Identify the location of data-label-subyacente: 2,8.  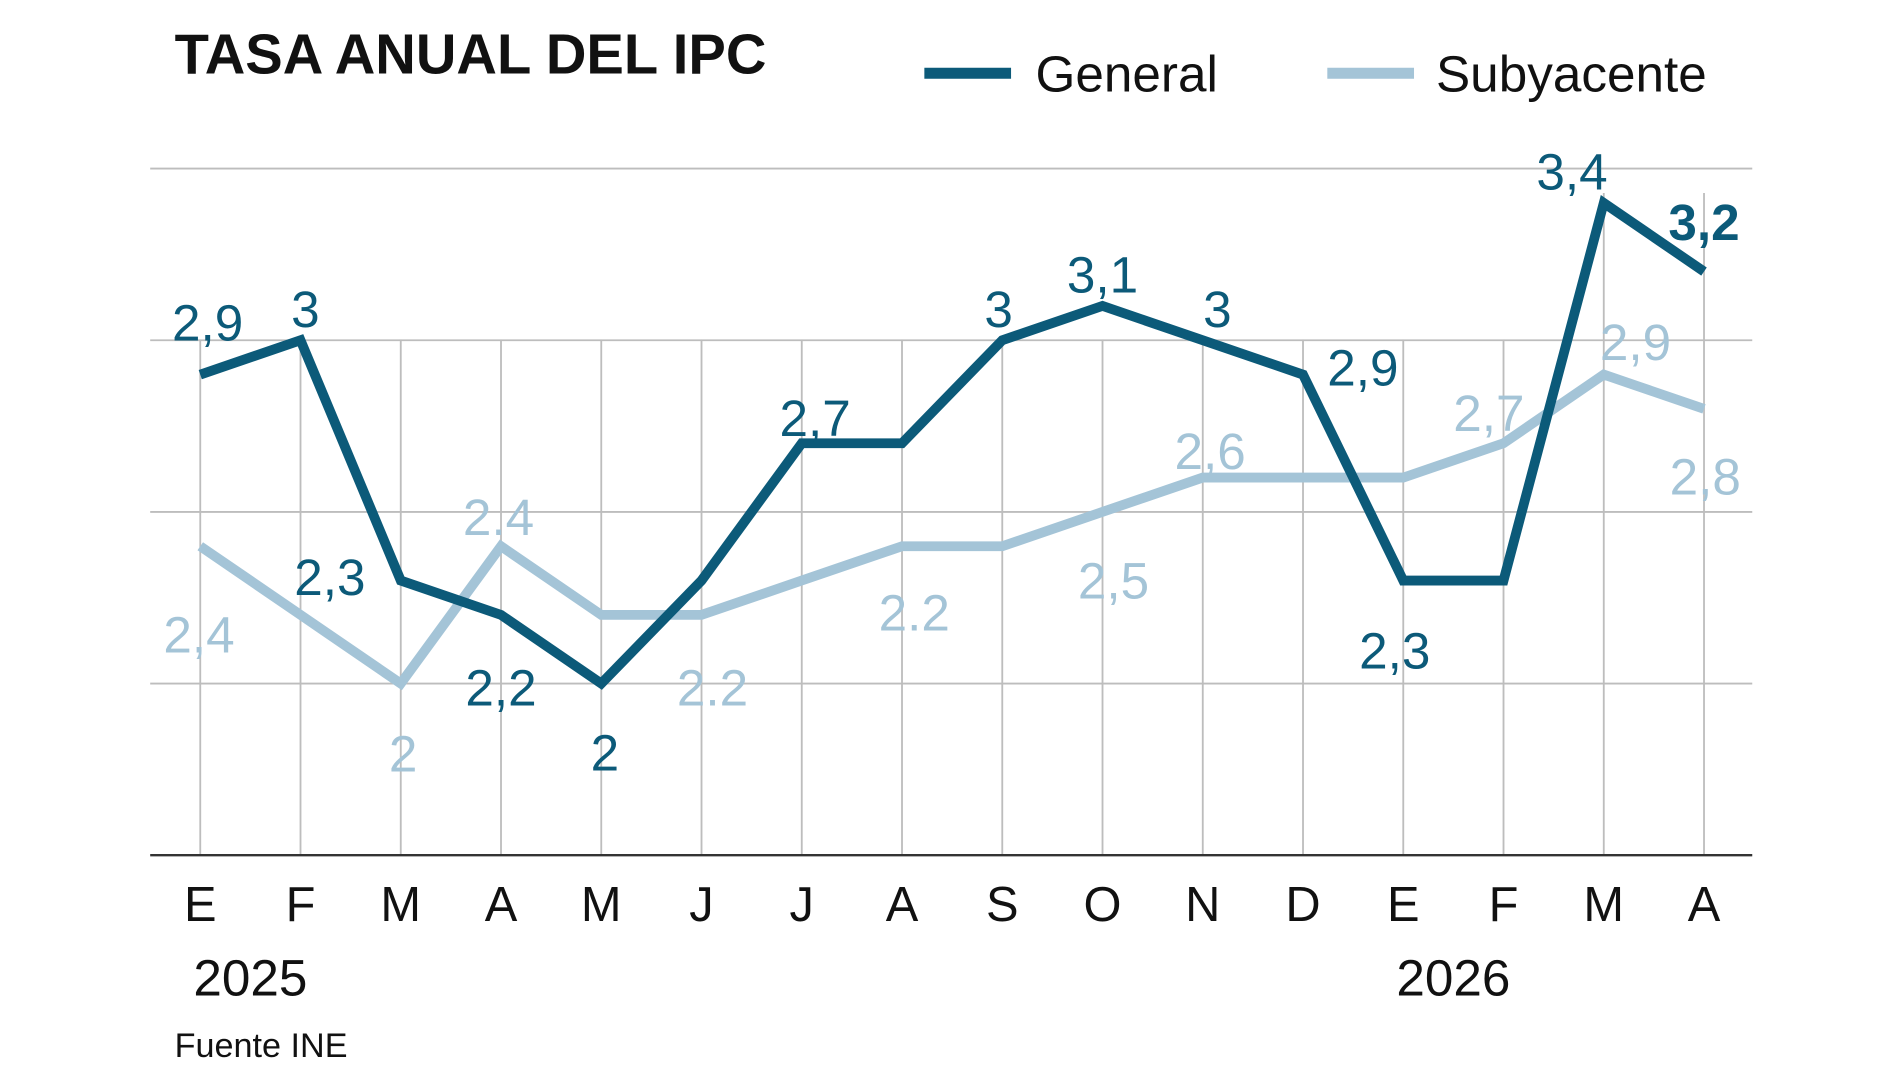
(1705, 476).